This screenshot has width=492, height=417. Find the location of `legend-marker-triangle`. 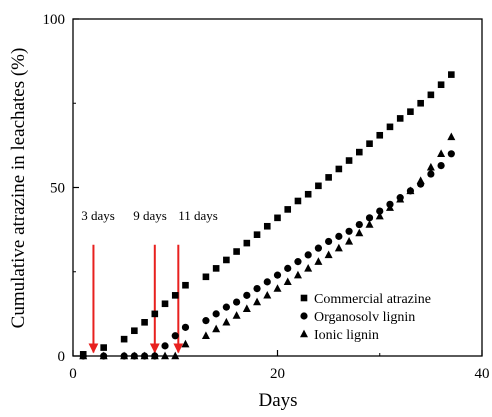

legend-marker-triangle is located at coordinates (304, 333).